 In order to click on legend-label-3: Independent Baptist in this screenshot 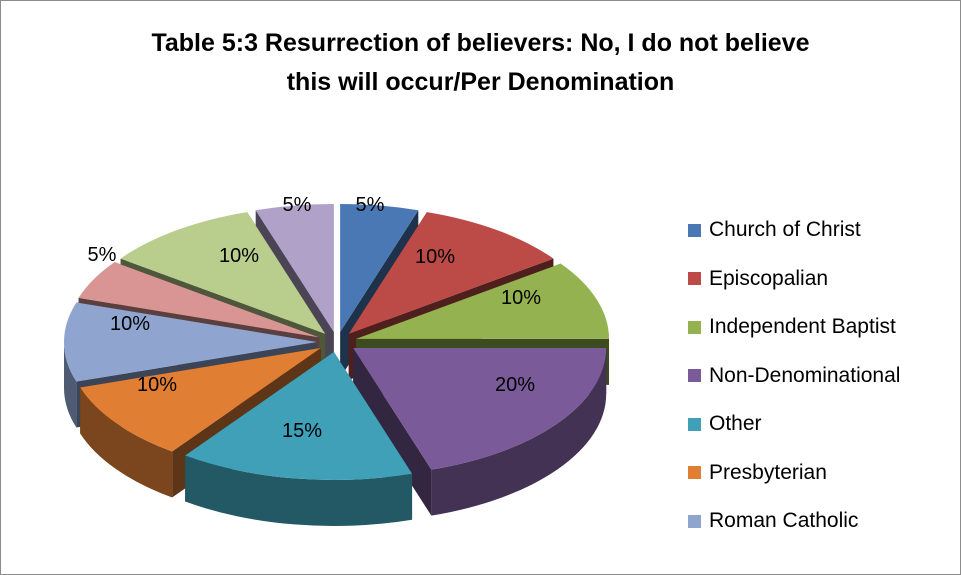, I will do `click(802, 327)`.